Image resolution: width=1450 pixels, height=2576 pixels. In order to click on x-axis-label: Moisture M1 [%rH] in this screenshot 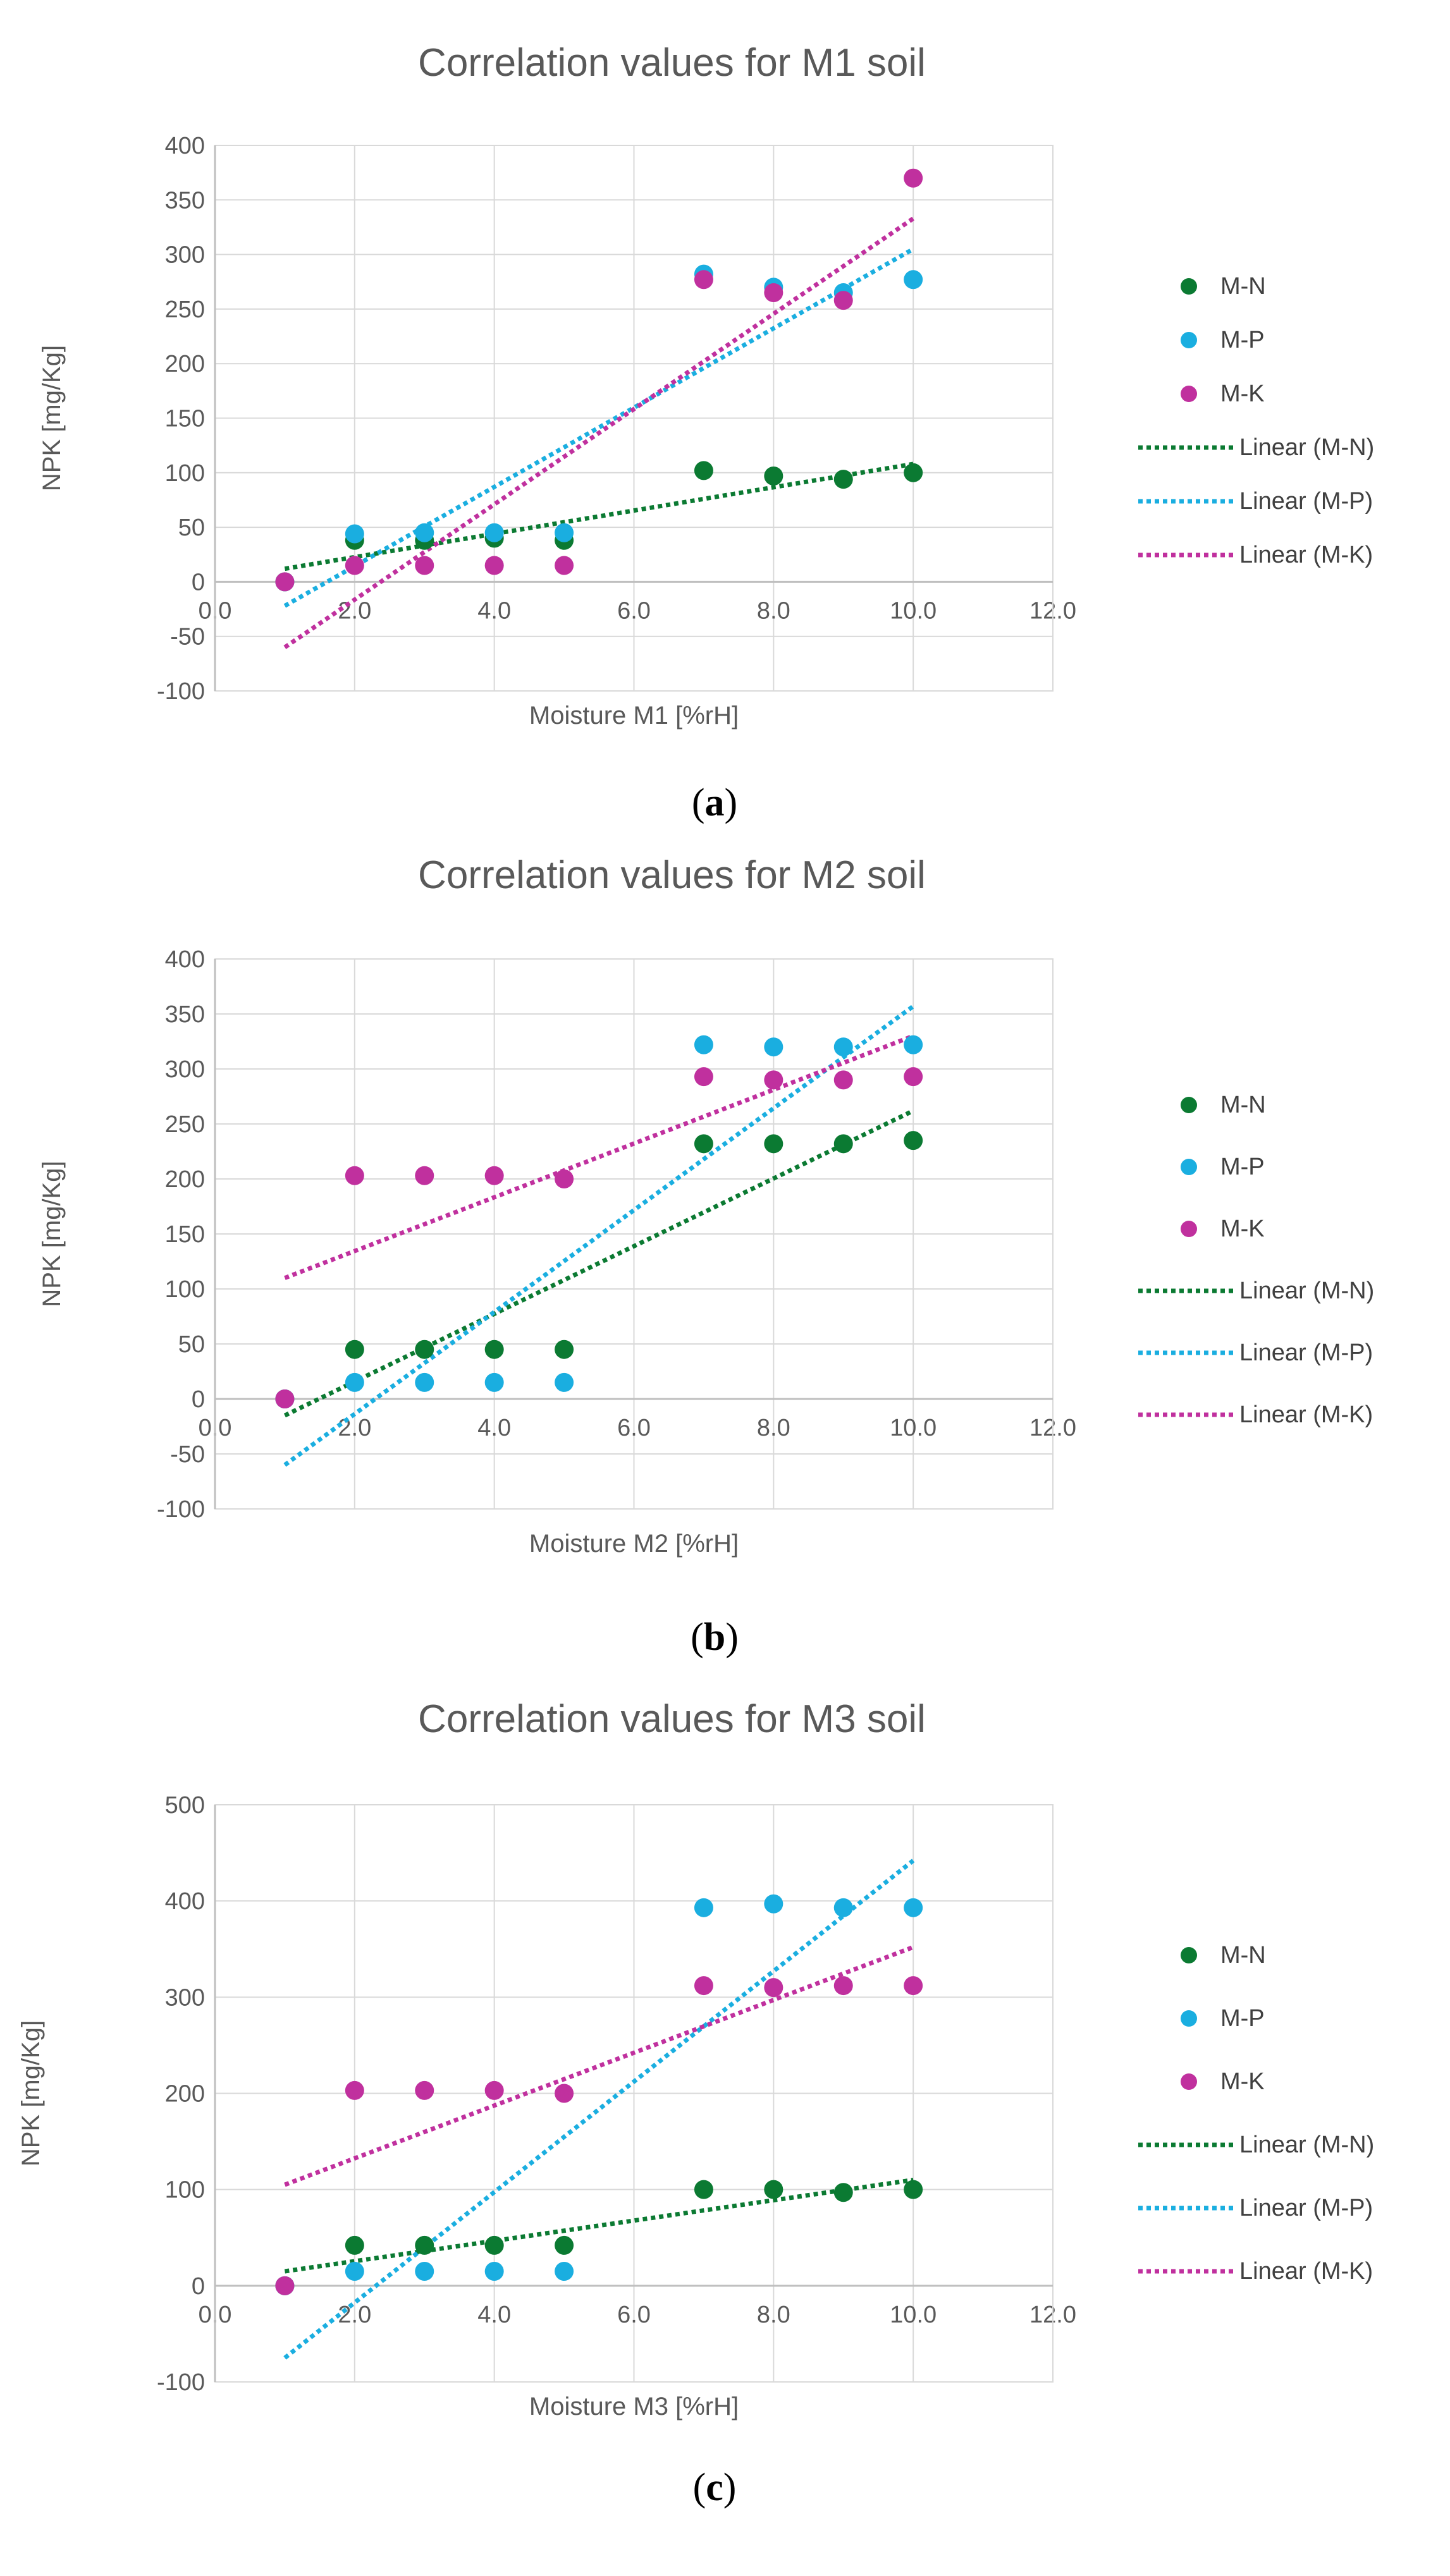, I will do `click(634, 715)`.